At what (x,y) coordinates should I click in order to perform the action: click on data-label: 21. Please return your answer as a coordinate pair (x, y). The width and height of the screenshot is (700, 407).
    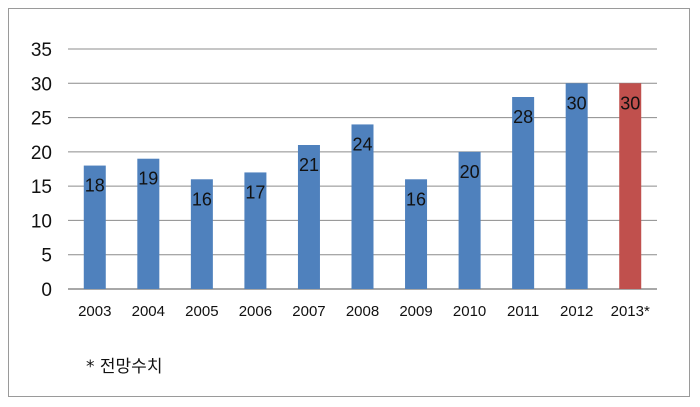
    Looking at the image, I should click on (309, 165).